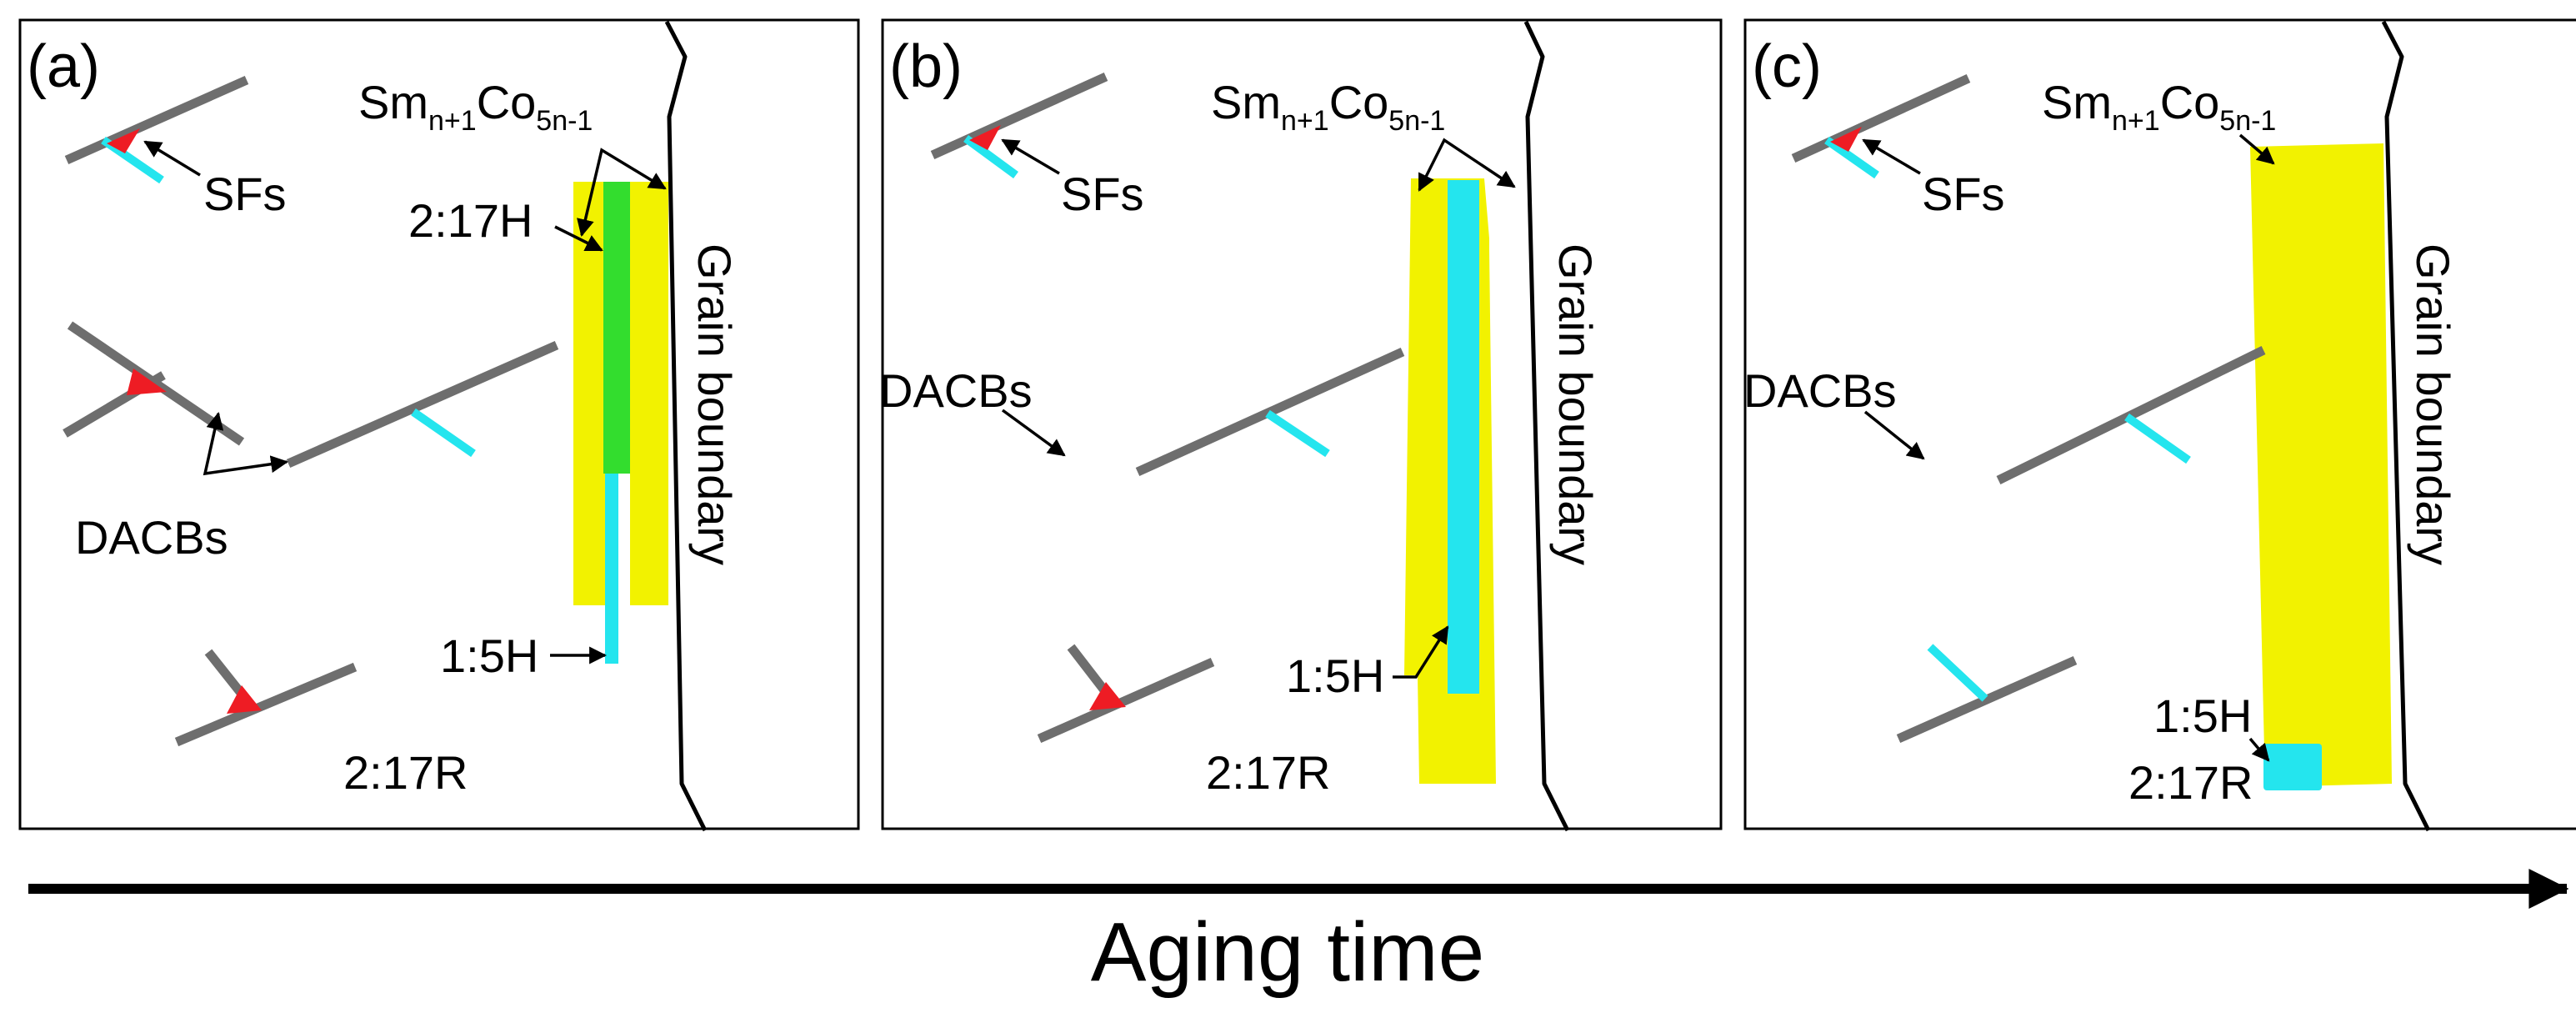 This screenshot has width=2576, height=1018. What do you see at coordinates (471, 220) in the screenshot?
I see `phase-2-17h-label: 2:17H` at bounding box center [471, 220].